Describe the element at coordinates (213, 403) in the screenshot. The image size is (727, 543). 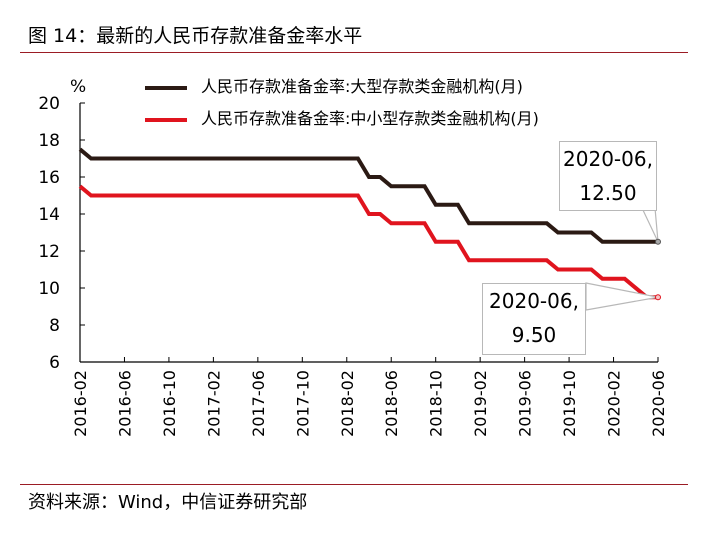
I see `x-tick-label: 2017-02` at that location.